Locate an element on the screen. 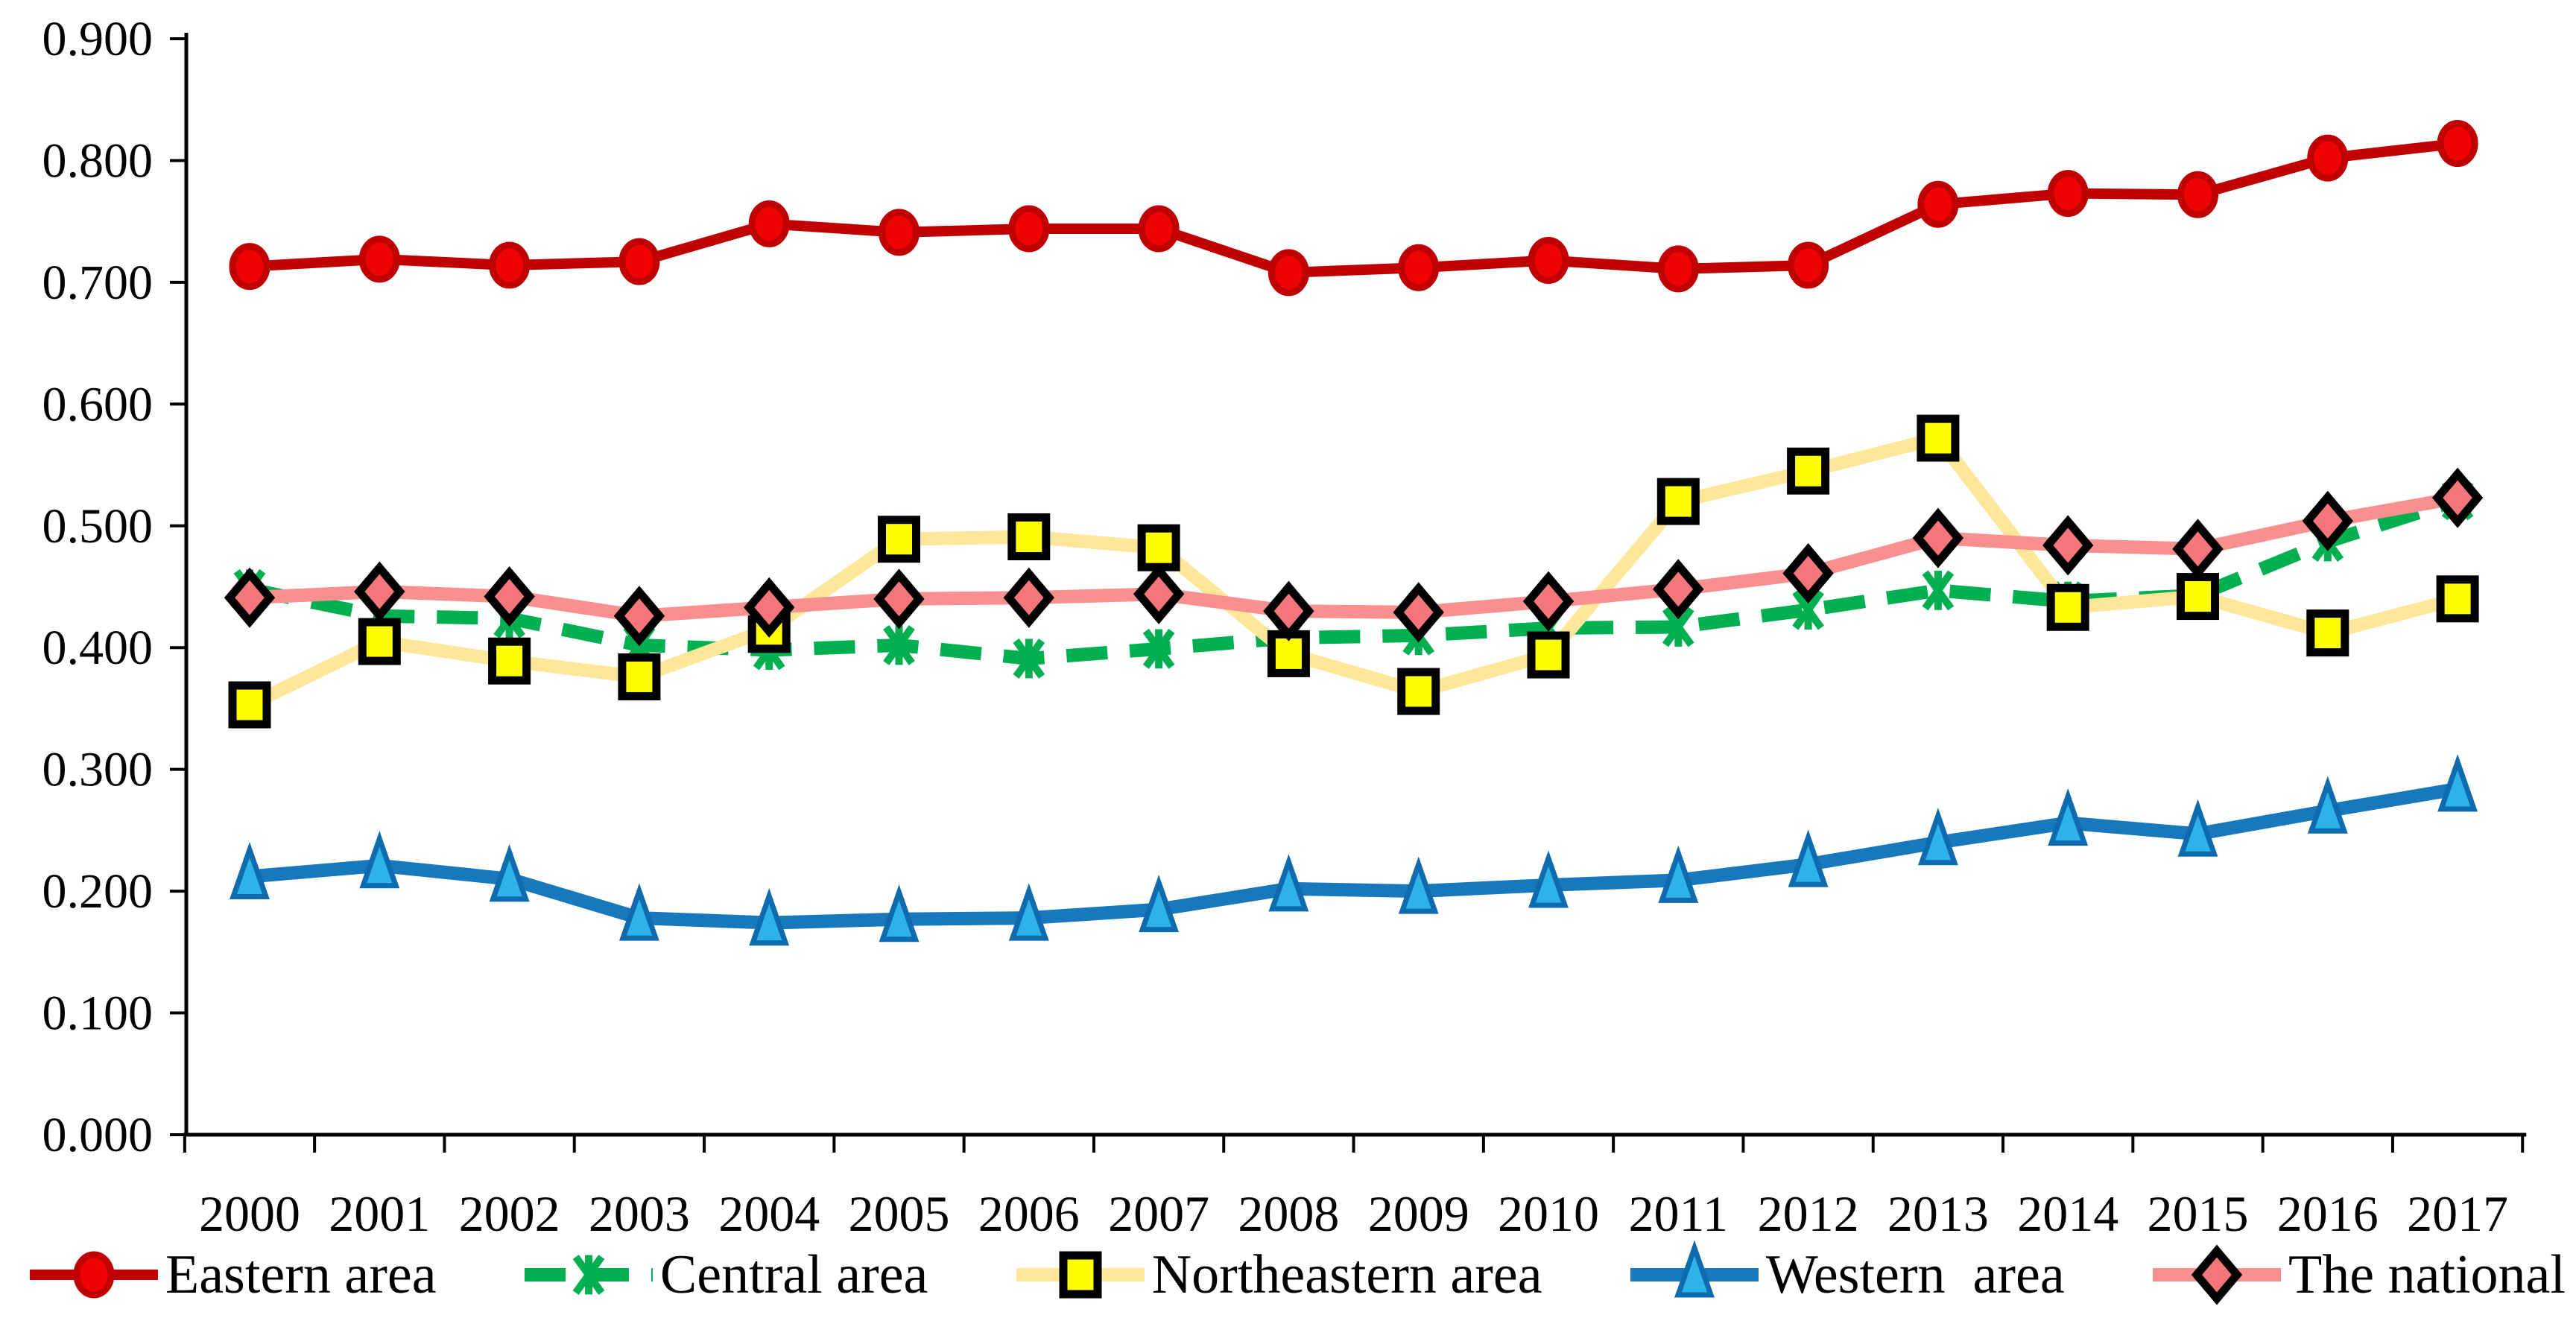  x-axis-tick-label: 2008 is located at coordinates (1288, 1213).